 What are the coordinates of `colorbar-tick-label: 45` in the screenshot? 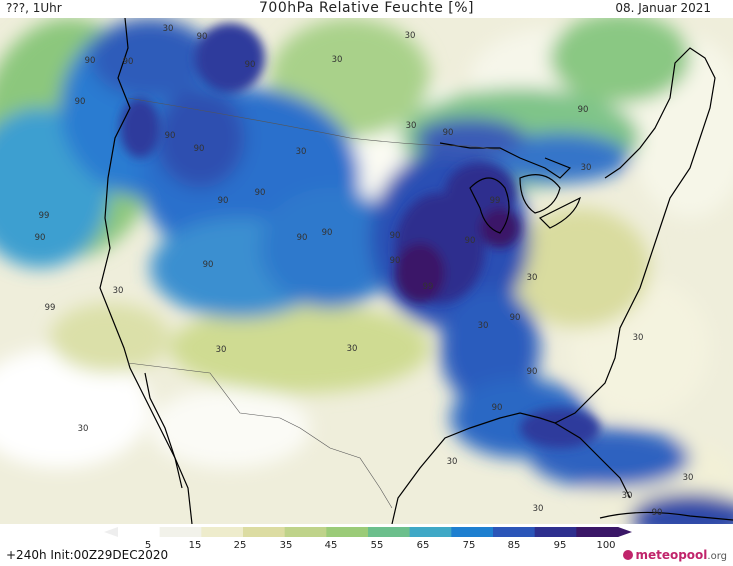 It's located at (331, 544).